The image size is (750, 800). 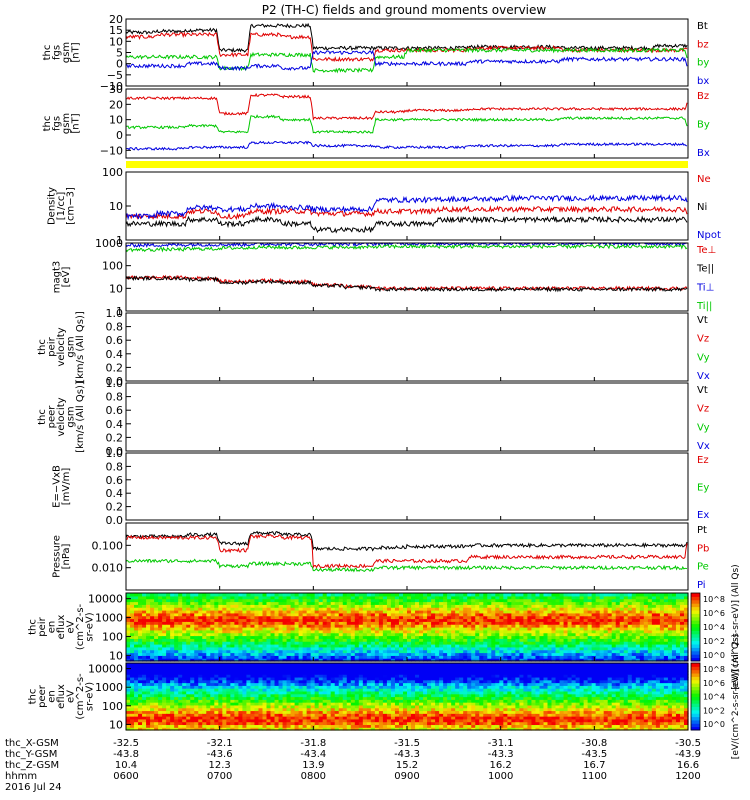 I want to click on peir-velocity-y-label: gsm, so click(x=71, y=346).